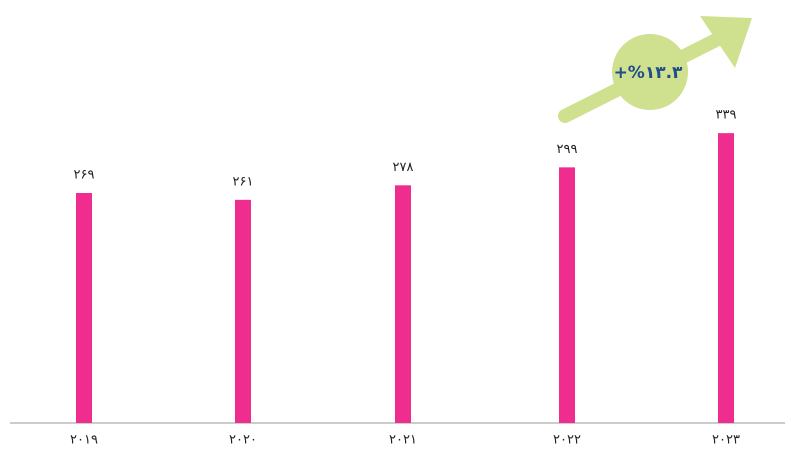  What do you see at coordinates (84, 440) in the screenshot?
I see `x-tick-label: ۲۰۱۹` at bounding box center [84, 440].